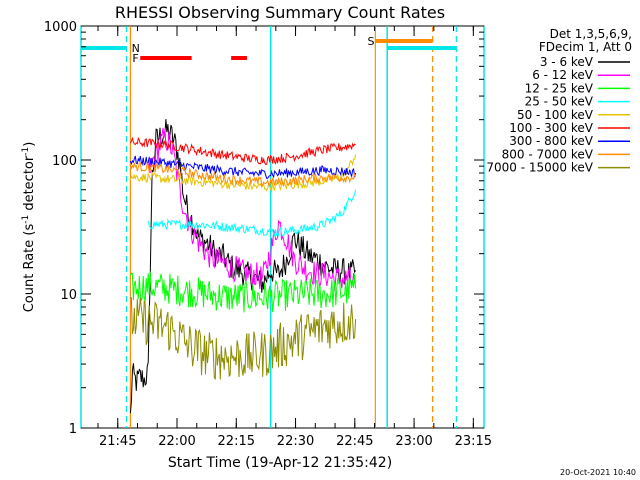 This screenshot has width=640, height=480. Describe the element at coordinates (64, 161) in the screenshot. I see `y-tick-label: 100` at that location.